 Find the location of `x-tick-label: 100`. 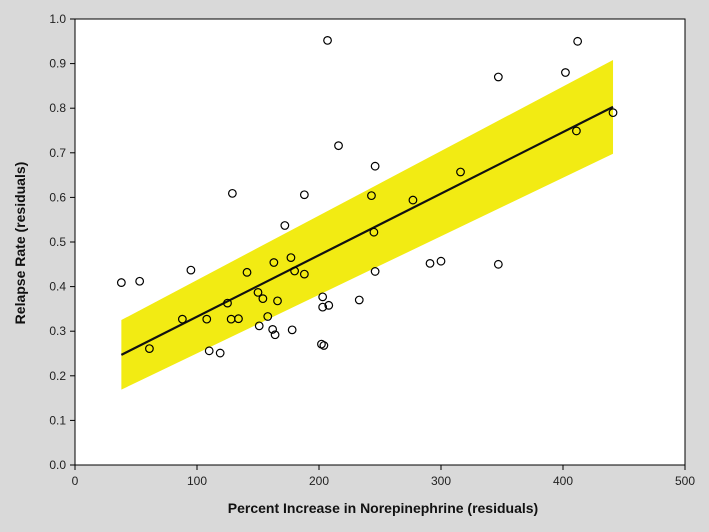

x-tick-label: 100 is located at coordinates (197, 481).